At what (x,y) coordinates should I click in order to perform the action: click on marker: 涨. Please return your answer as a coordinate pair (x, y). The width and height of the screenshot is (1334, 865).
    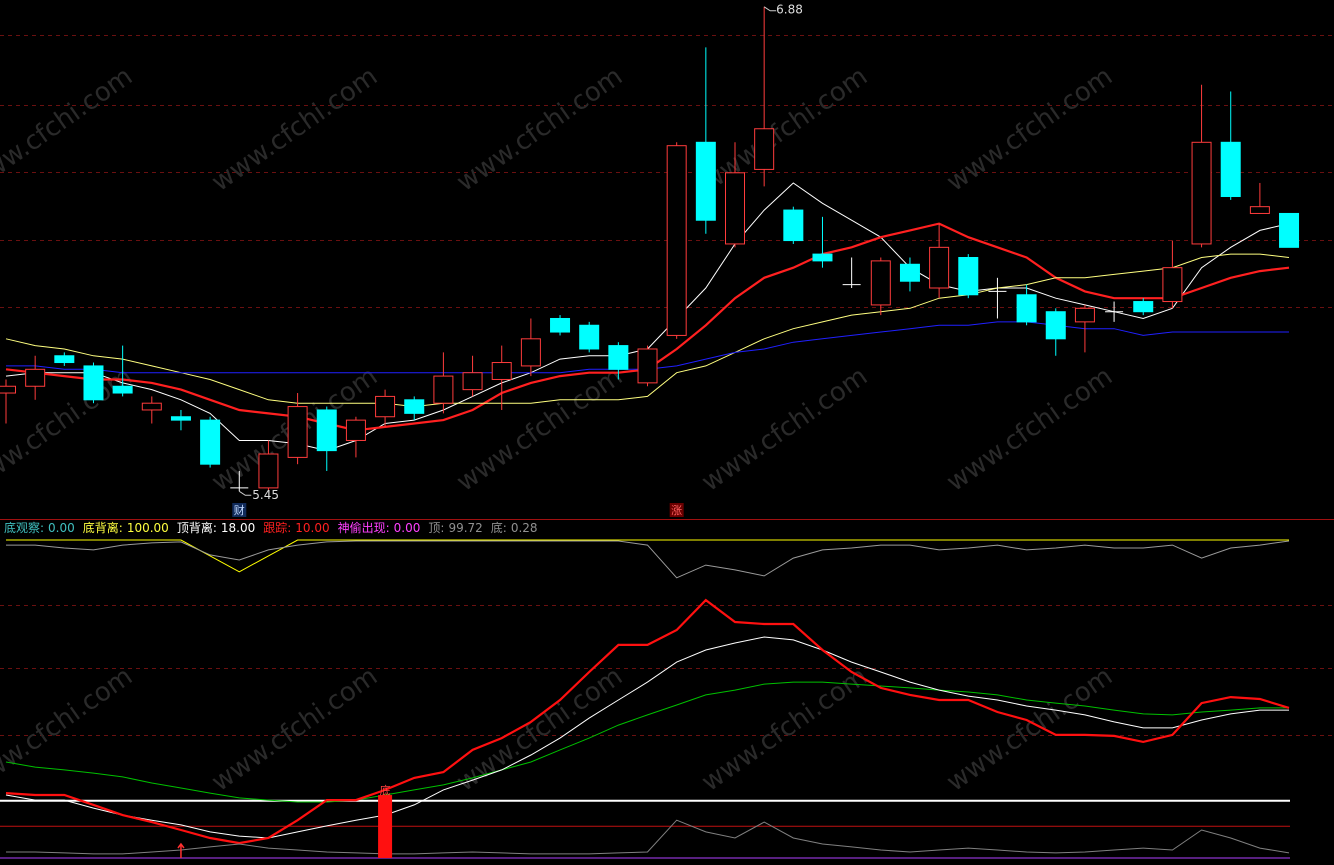
    Looking at the image, I should click on (676, 510).